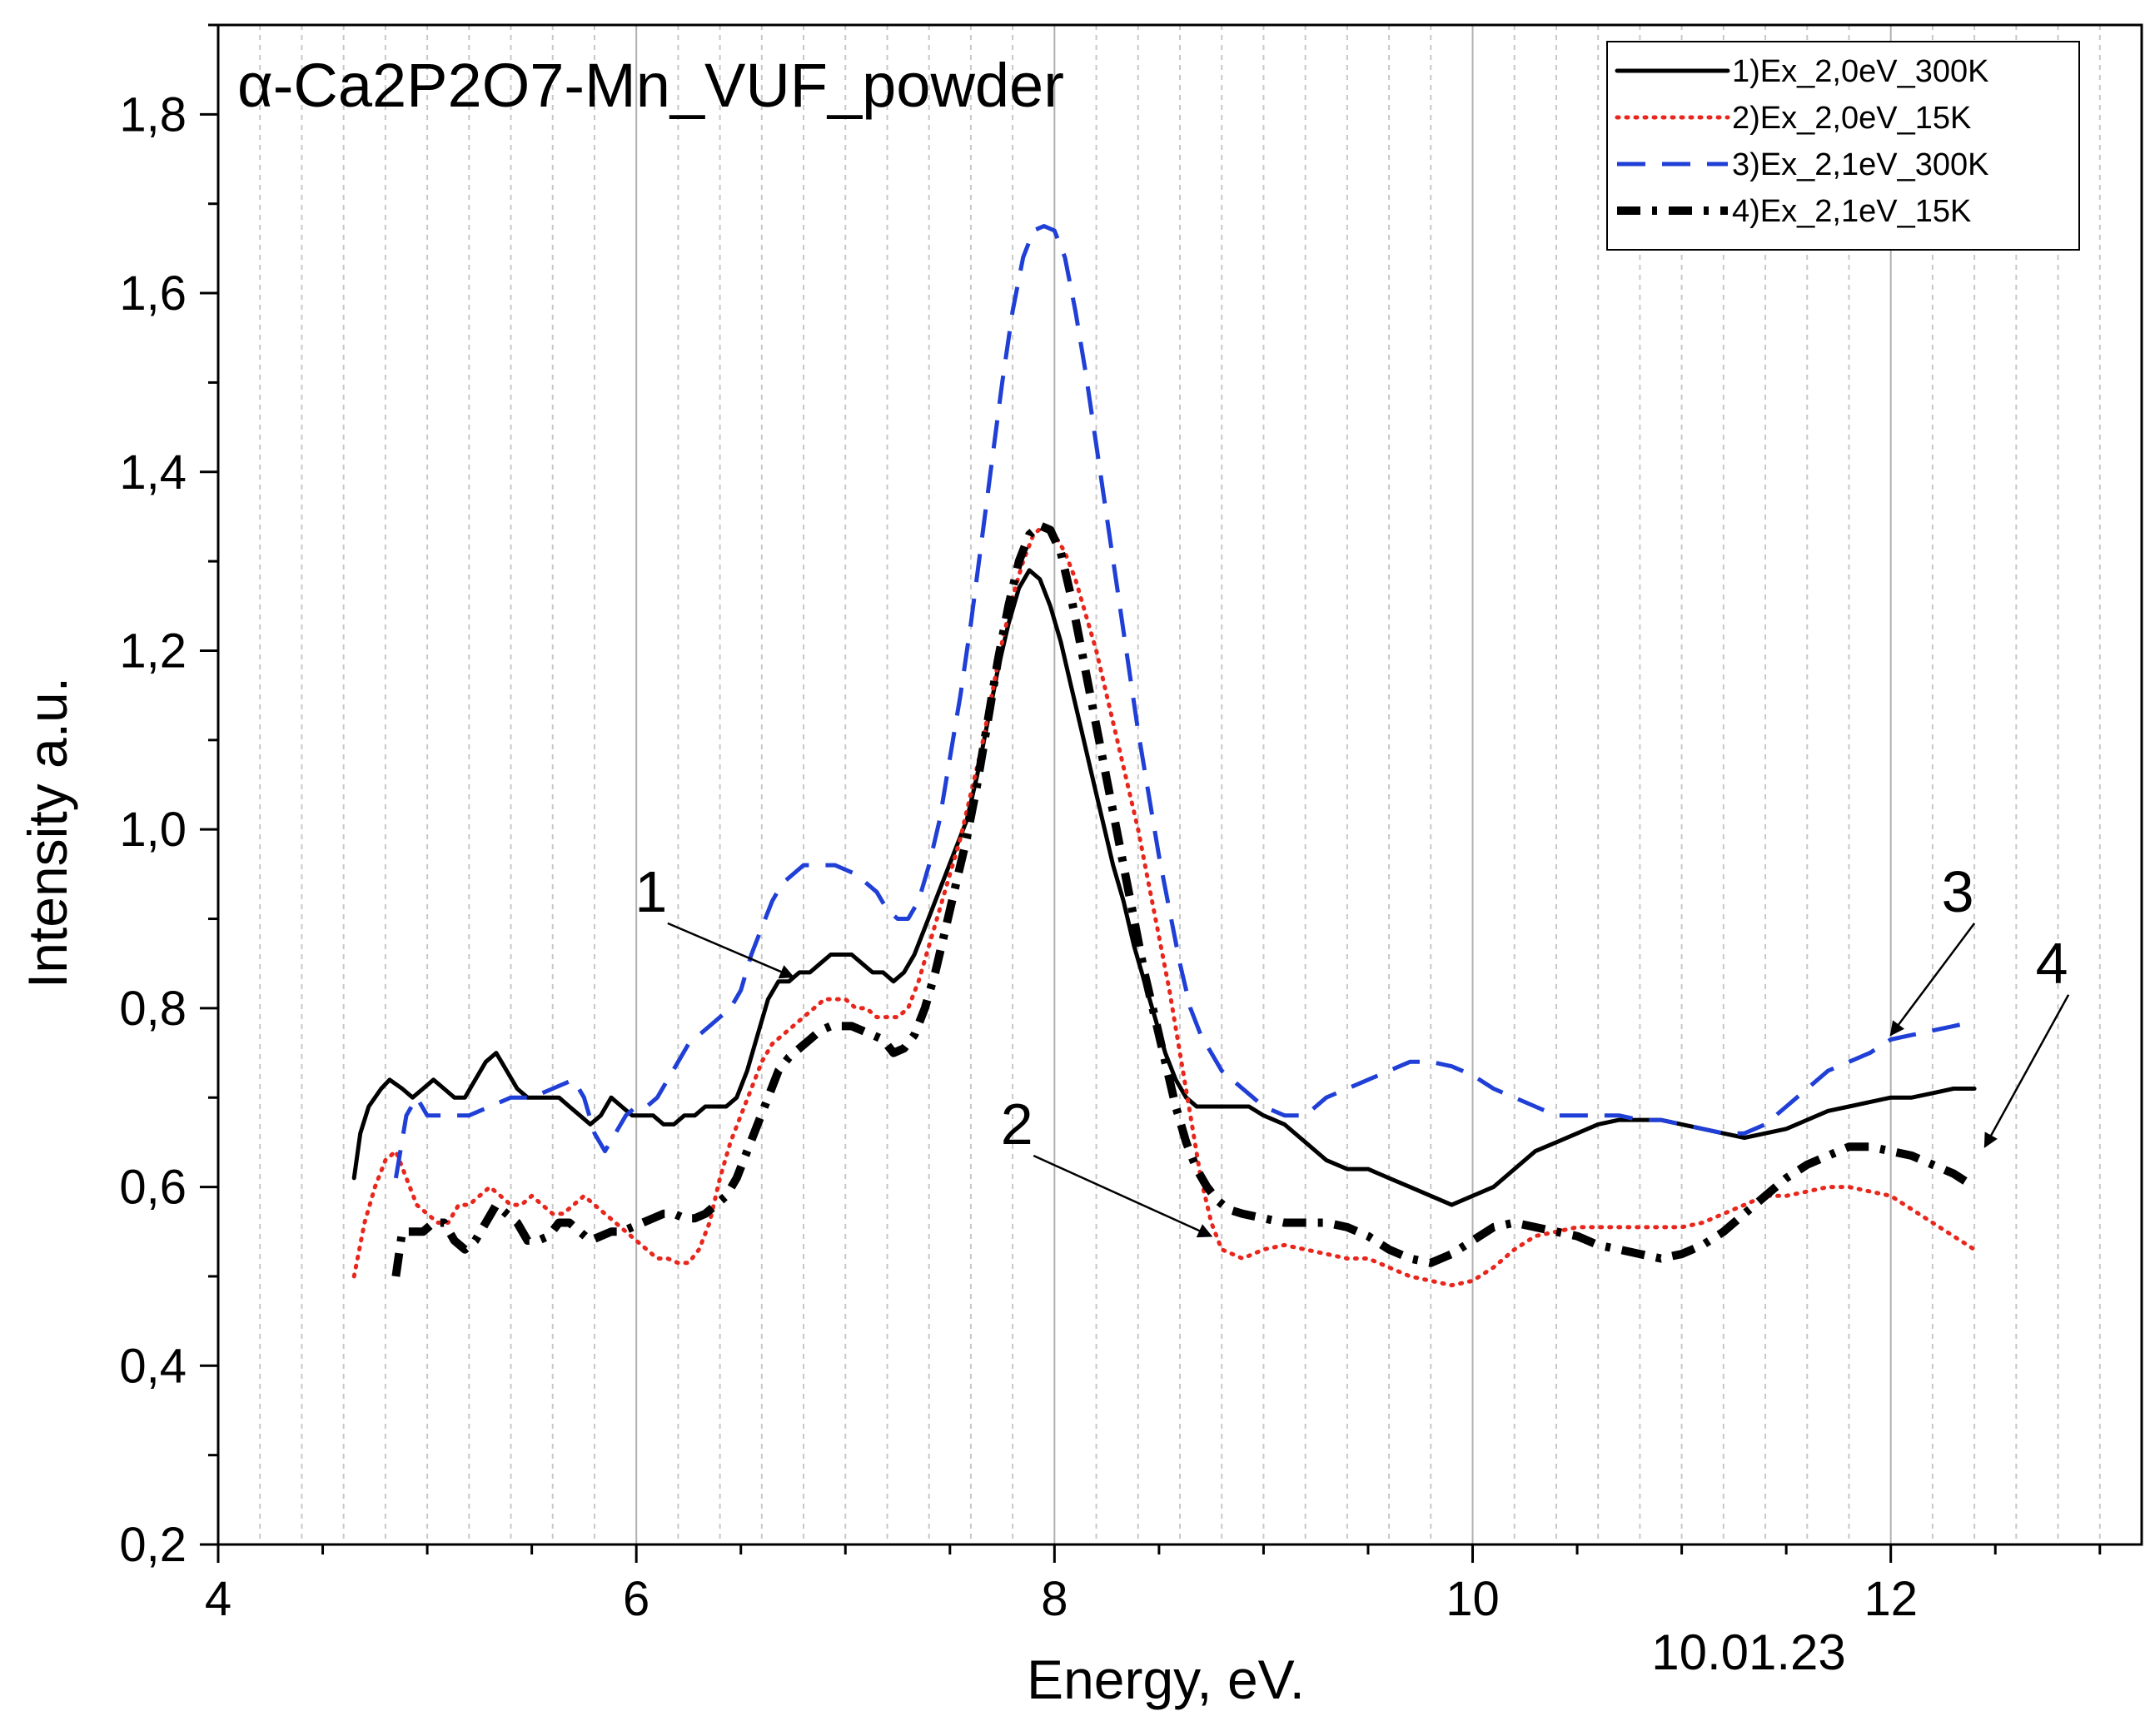 Image resolution: width=2150 pixels, height=1736 pixels. I want to click on x-axis-ticks: 4 6 8 10 12, so click(1153, 1585).